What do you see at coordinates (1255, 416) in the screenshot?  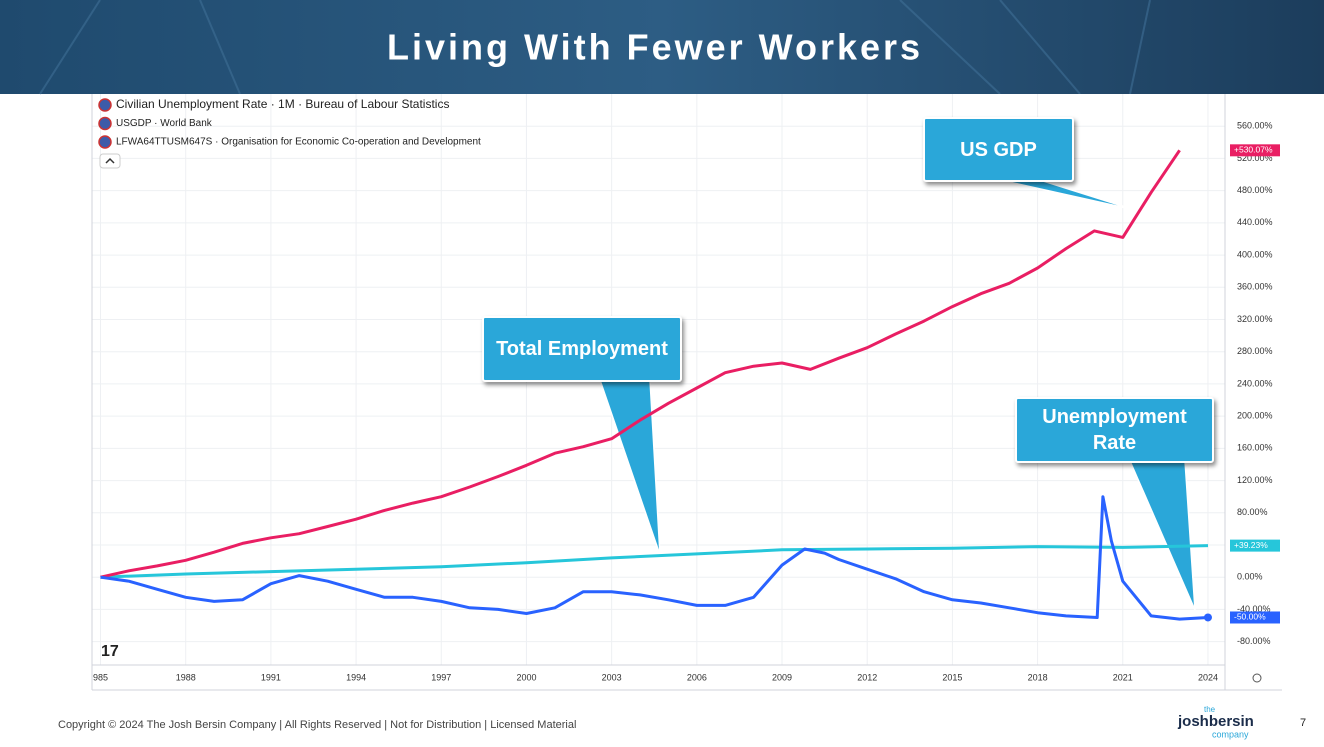 I see `y-tick-label: 200.00%` at bounding box center [1255, 416].